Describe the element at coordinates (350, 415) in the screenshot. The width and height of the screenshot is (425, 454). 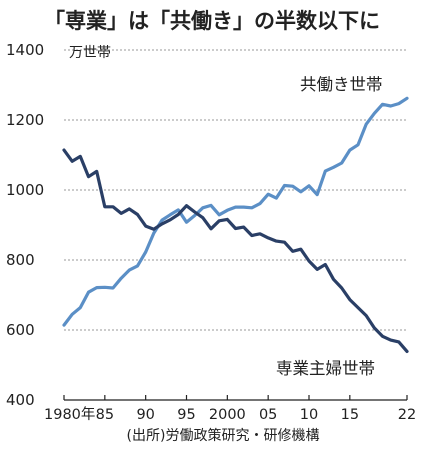
I see `x-tick-label: 15` at that location.